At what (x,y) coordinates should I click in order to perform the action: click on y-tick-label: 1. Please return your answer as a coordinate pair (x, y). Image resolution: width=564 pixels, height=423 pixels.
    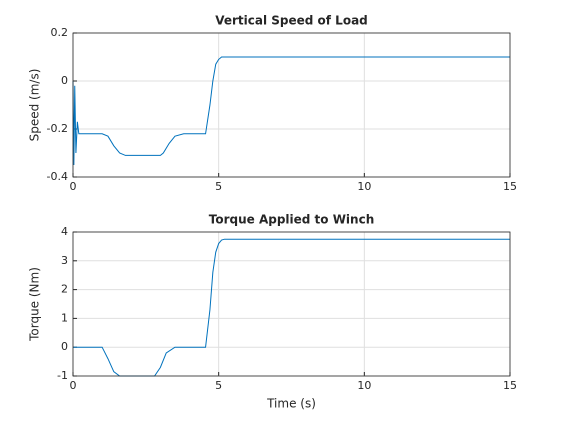
    Looking at the image, I should click on (64, 317).